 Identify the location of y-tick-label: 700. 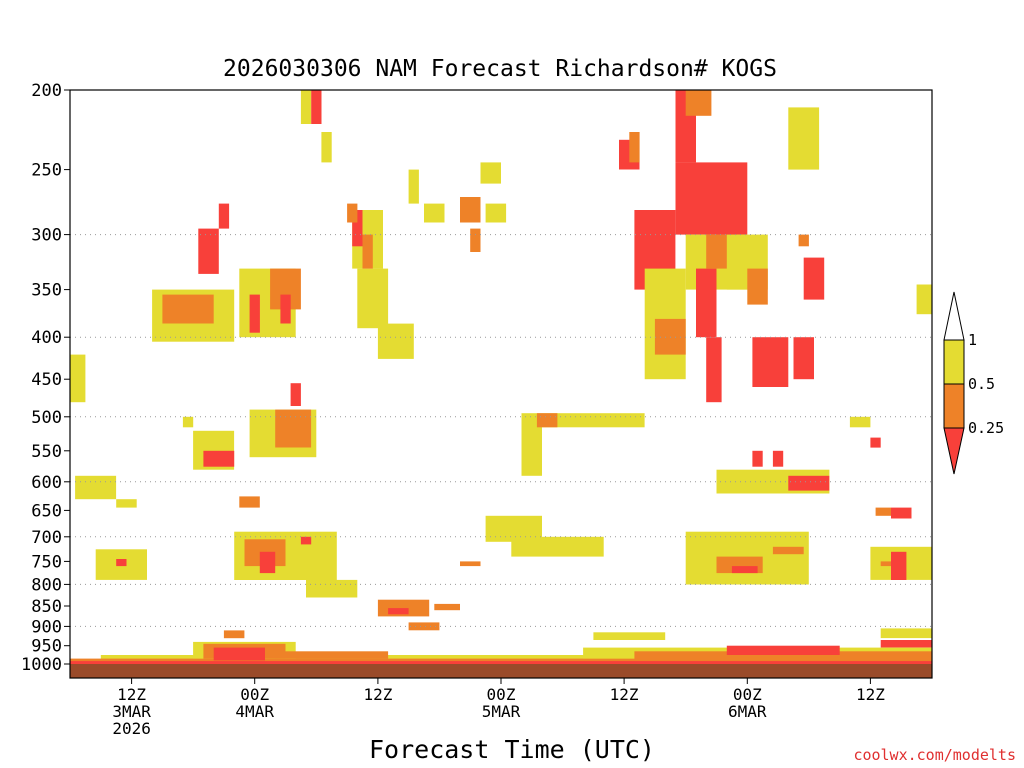
(46, 538).